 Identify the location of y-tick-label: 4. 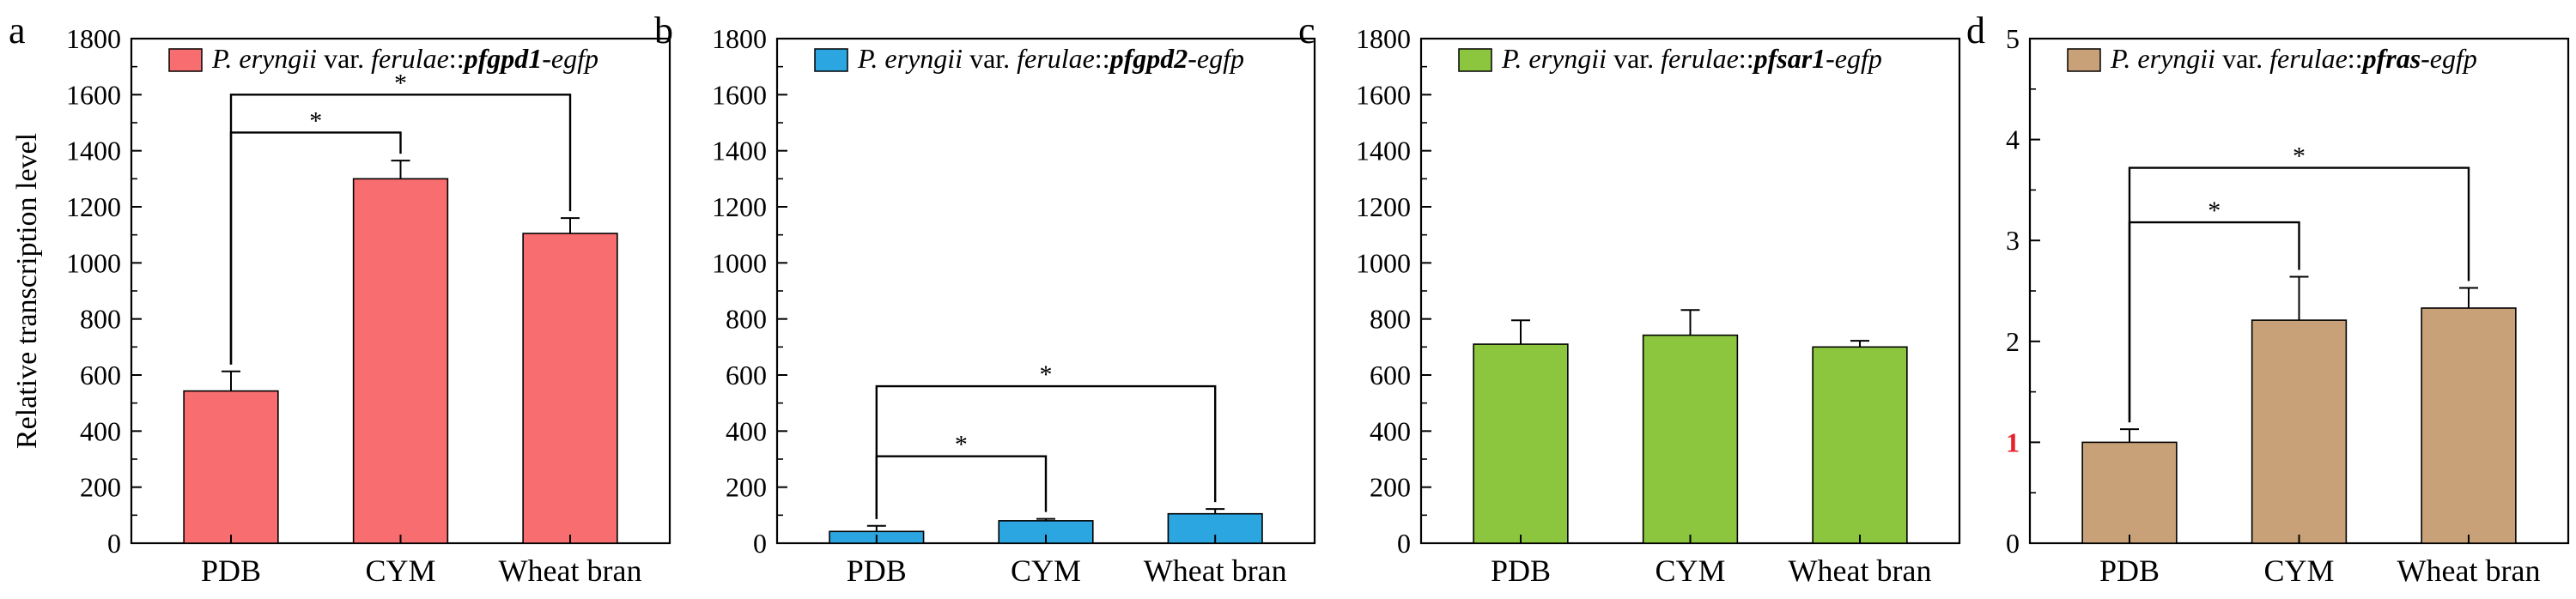
(2013, 139).